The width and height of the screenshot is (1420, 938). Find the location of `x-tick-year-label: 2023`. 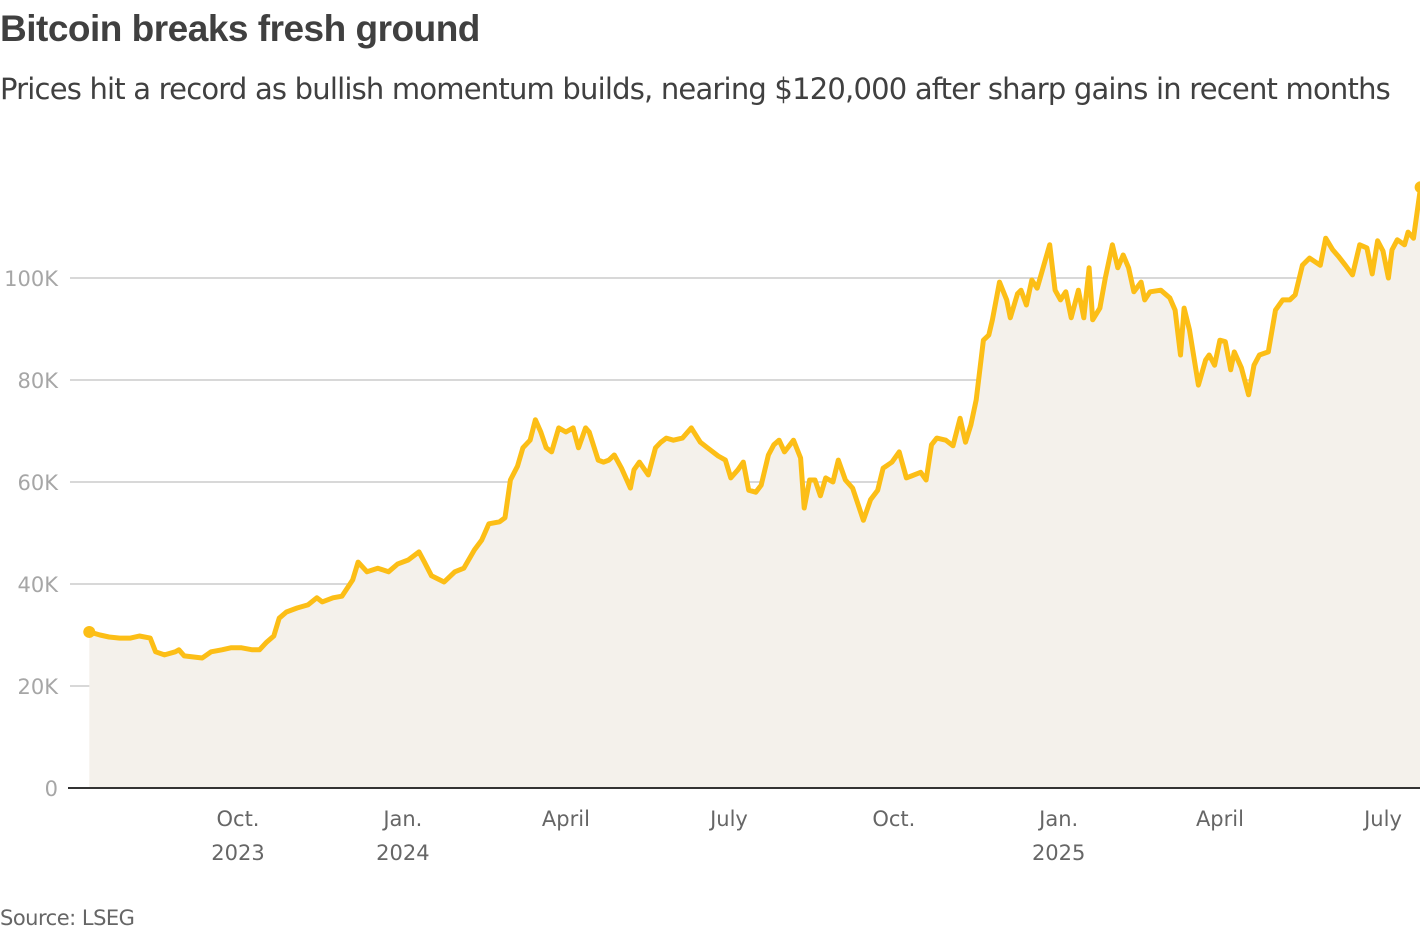

x-tick-year-label: 2023 is located at coordinates (237, 853).